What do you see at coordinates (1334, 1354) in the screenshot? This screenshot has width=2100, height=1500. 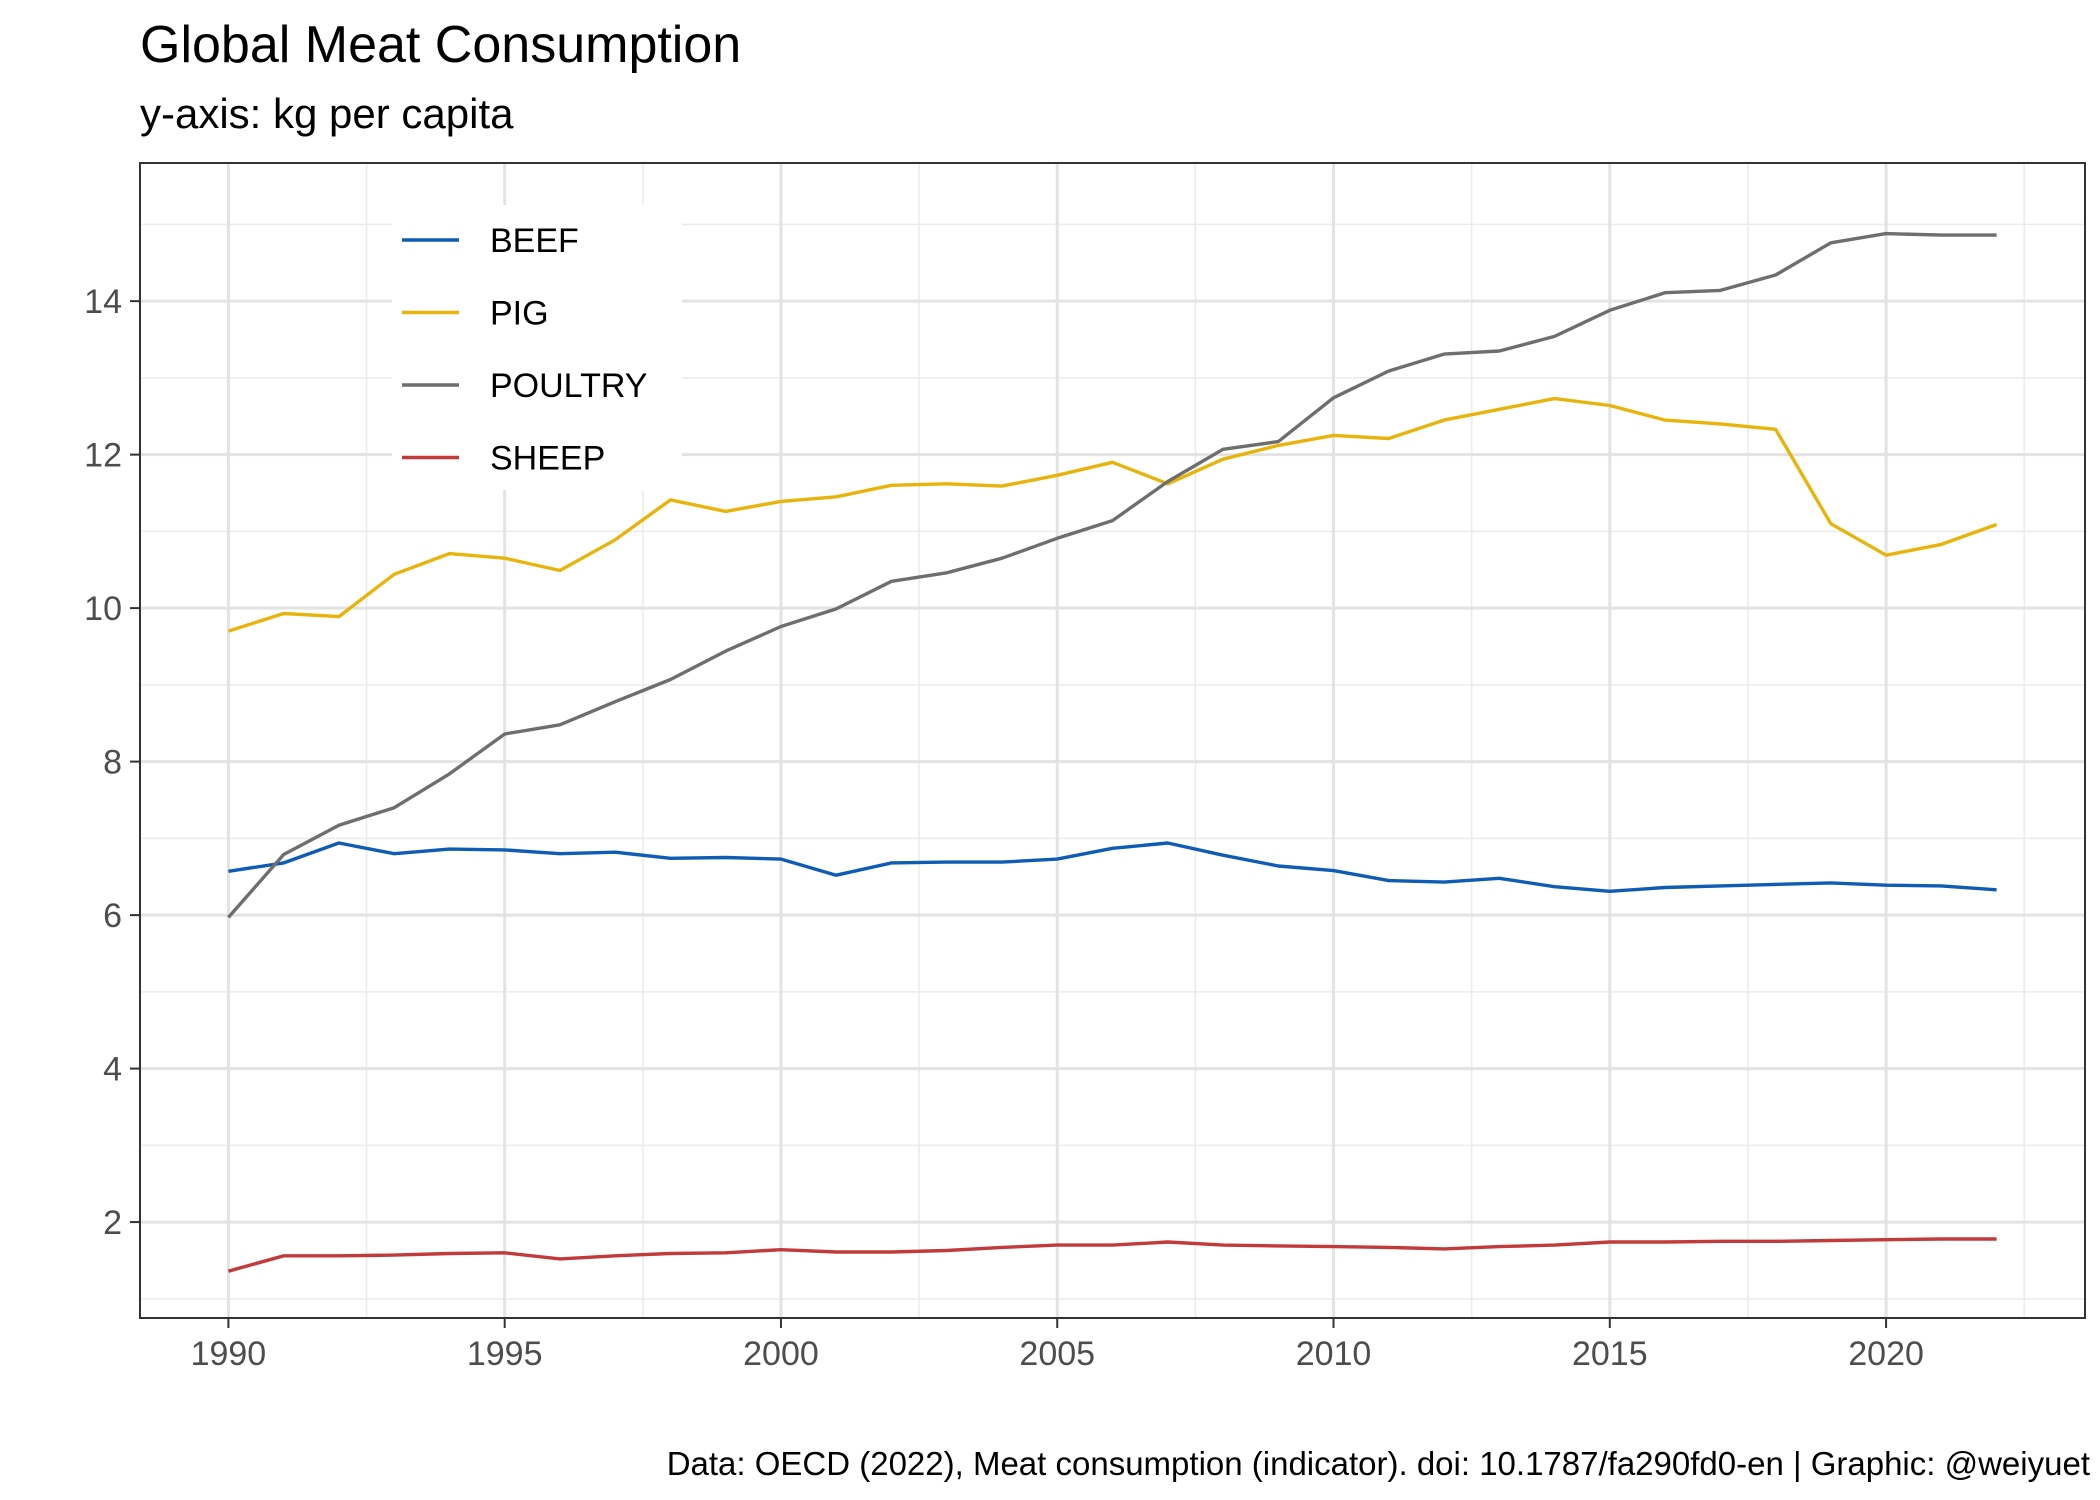 I see `x-tick-label: 2010` at bounding box center [1334, 1354].